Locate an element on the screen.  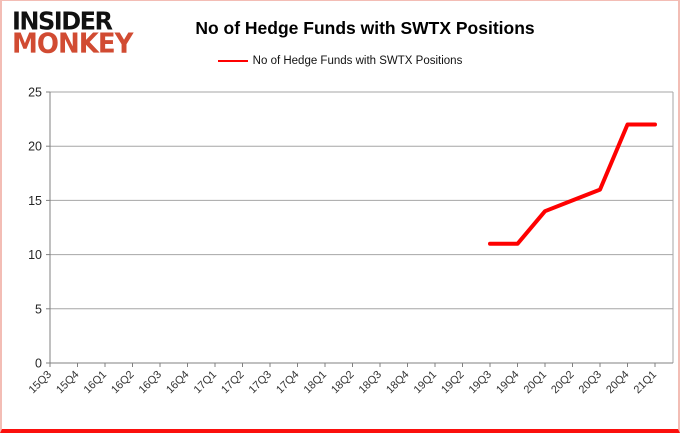
y-tick-label: 10 is located at coordinates (35, 255).